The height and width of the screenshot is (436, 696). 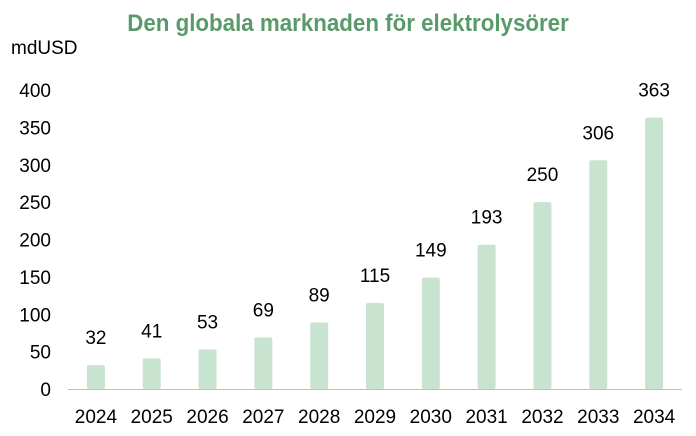 I want to click on x-tick-label: 2024, so click(x=96, y=417).